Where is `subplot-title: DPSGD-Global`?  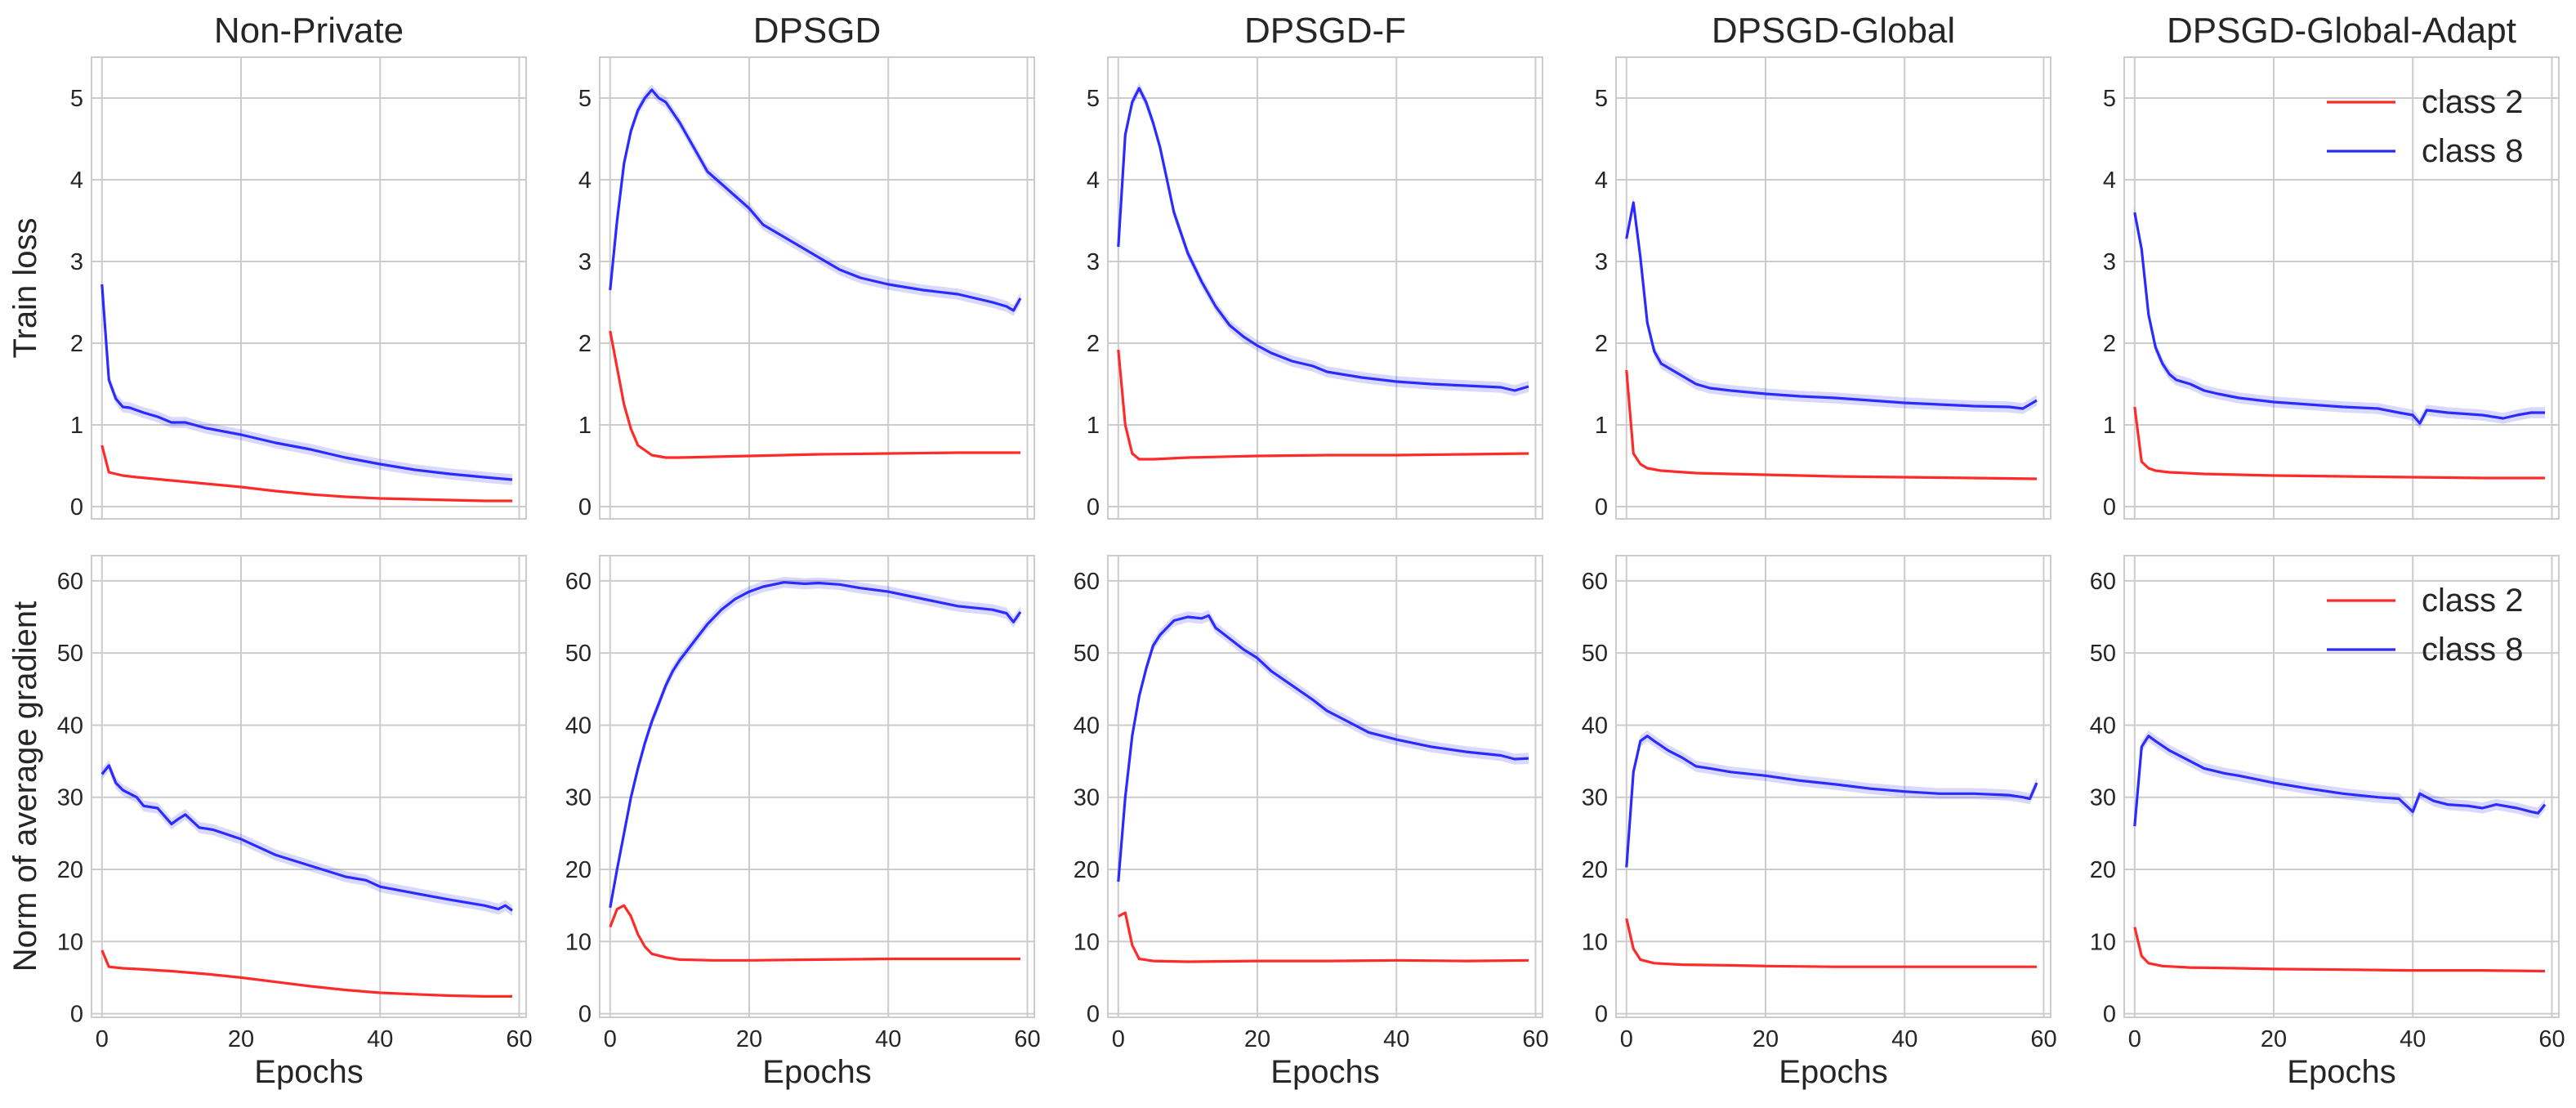 subplot-title: DPSGD-Global is located at coordinates (1834, 31).